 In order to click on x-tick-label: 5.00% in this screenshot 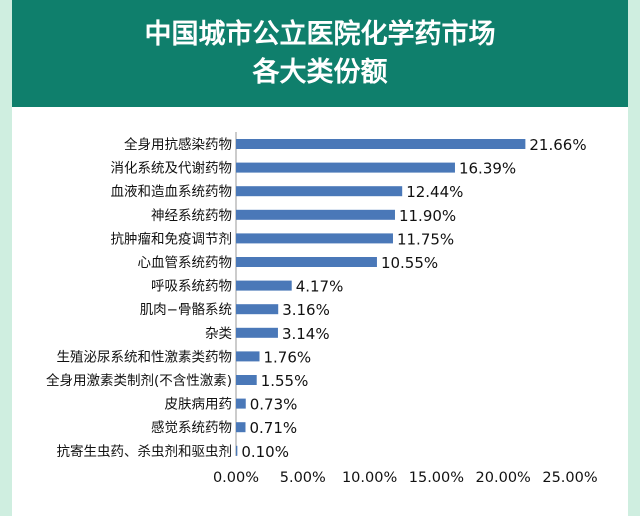, I will do `click(303, 478)`.